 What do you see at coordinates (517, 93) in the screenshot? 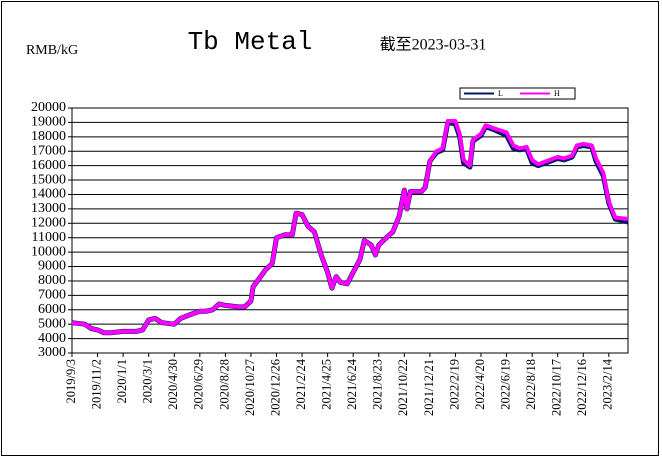
I see `legend-box` at bounding box center [517, 93].